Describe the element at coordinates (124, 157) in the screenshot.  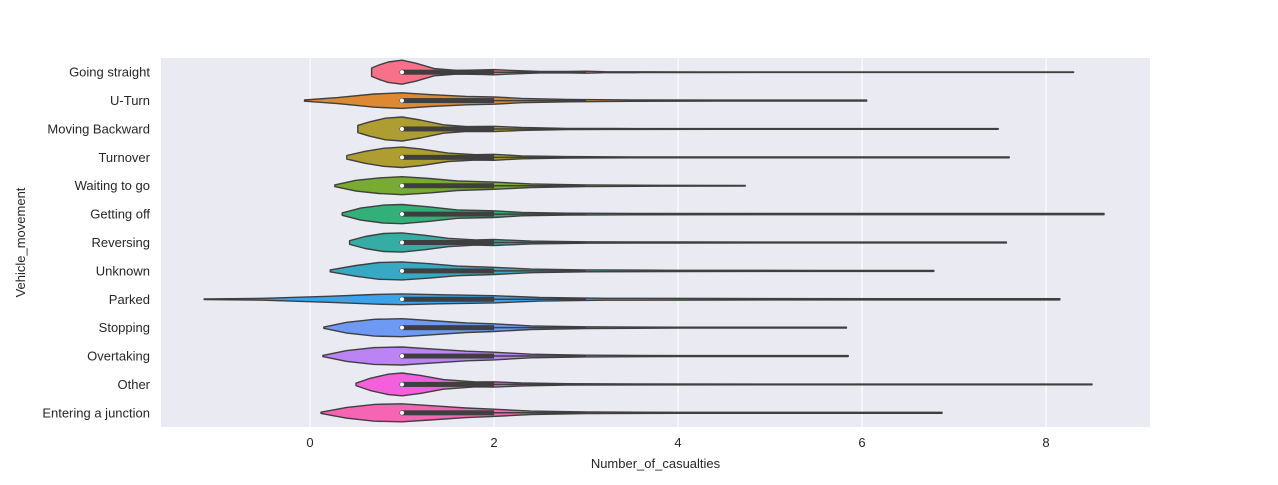
I see `y-tick-label: Turnover` at that location.